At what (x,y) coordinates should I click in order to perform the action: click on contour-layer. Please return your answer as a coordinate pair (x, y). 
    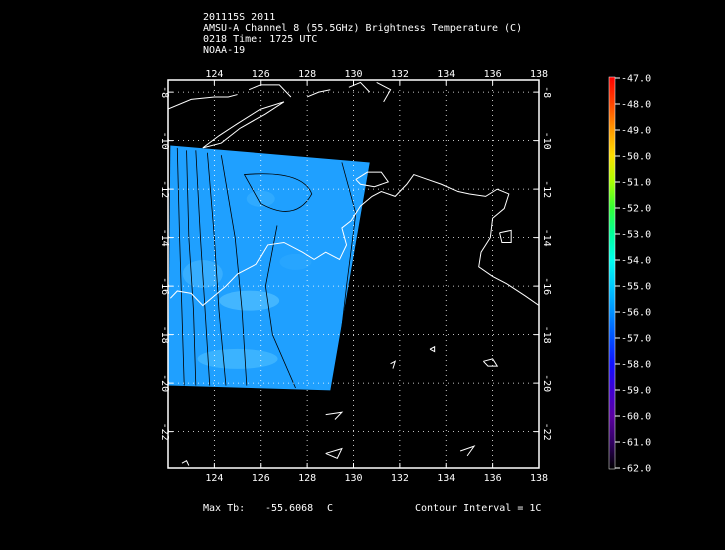
    Looking at the image, I should click on (266, 268).